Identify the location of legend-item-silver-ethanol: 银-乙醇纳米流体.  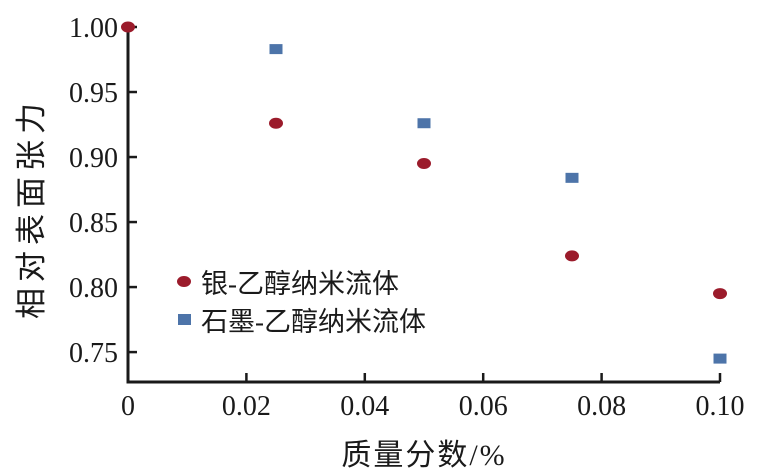
(301, 281).